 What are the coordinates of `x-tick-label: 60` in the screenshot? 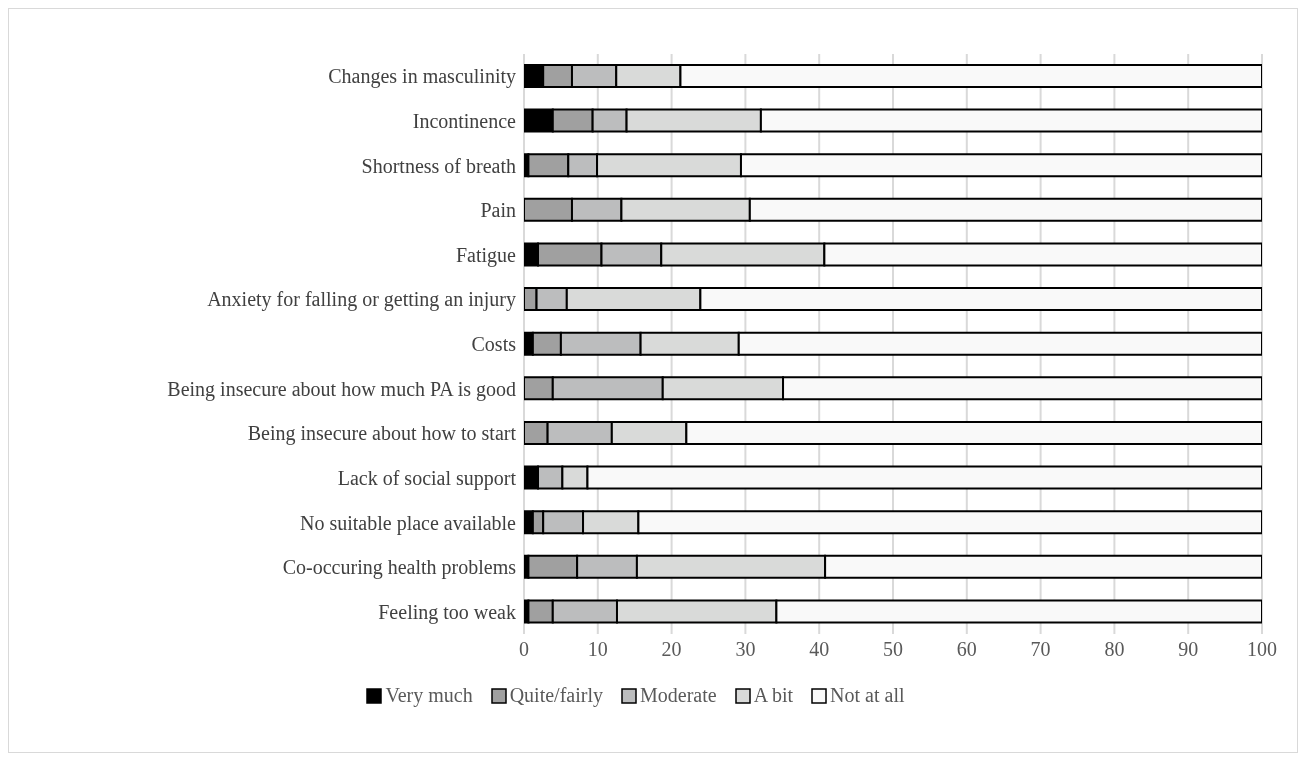 It's located at (966, 649).